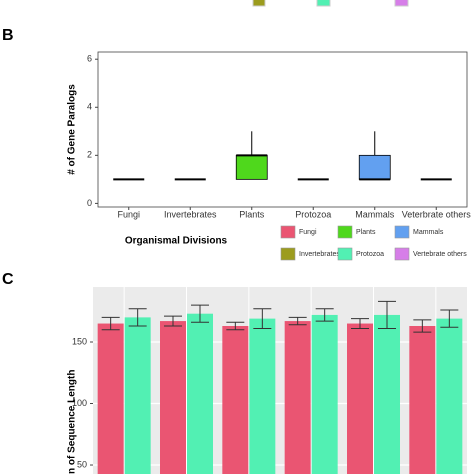 This screenshot has height=474, width=474. What do you see at coordinates (89, 203) in the screenshot?
I see `y-tick-label: 0` at bounding box center [89, 203].